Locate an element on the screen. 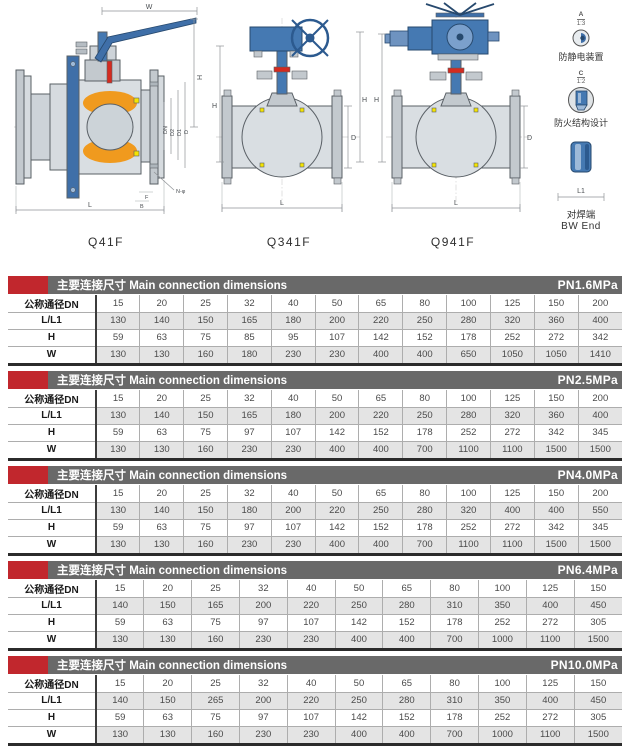  valve-body is located at coordinates (456, 117).